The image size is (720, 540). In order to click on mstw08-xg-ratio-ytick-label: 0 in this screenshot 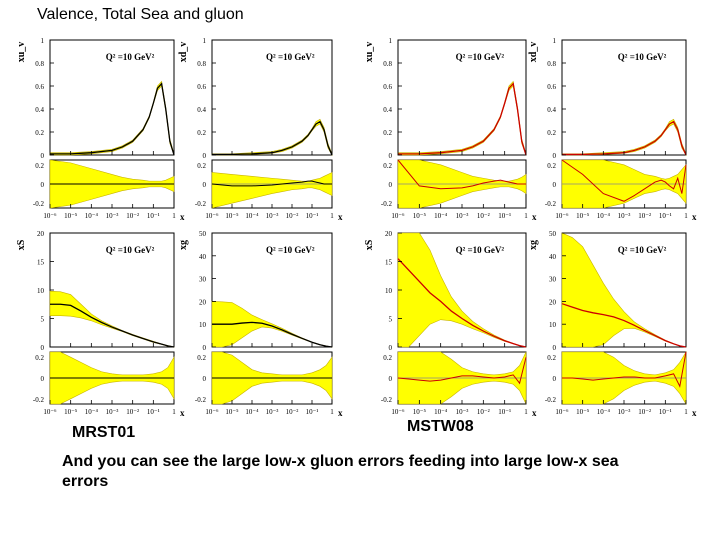, I will do `click(555, 379)`.